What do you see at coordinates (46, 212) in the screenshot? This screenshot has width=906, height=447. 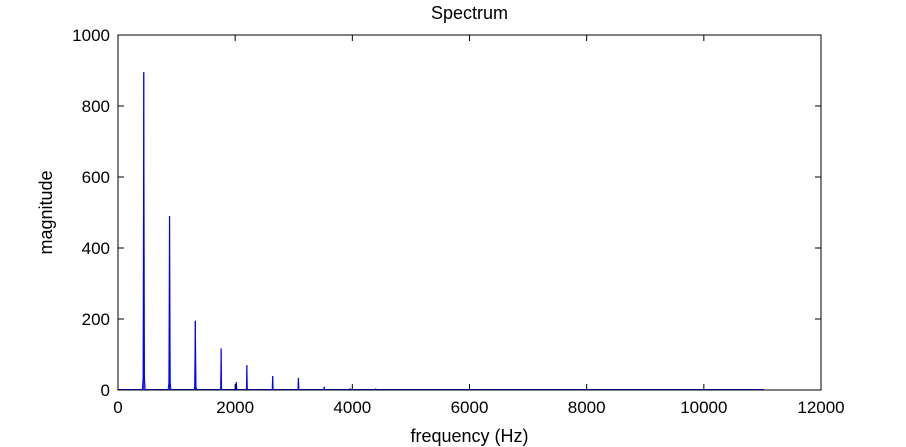 I see `y-axis-label: magnitude` at bounding box center [46, 212].